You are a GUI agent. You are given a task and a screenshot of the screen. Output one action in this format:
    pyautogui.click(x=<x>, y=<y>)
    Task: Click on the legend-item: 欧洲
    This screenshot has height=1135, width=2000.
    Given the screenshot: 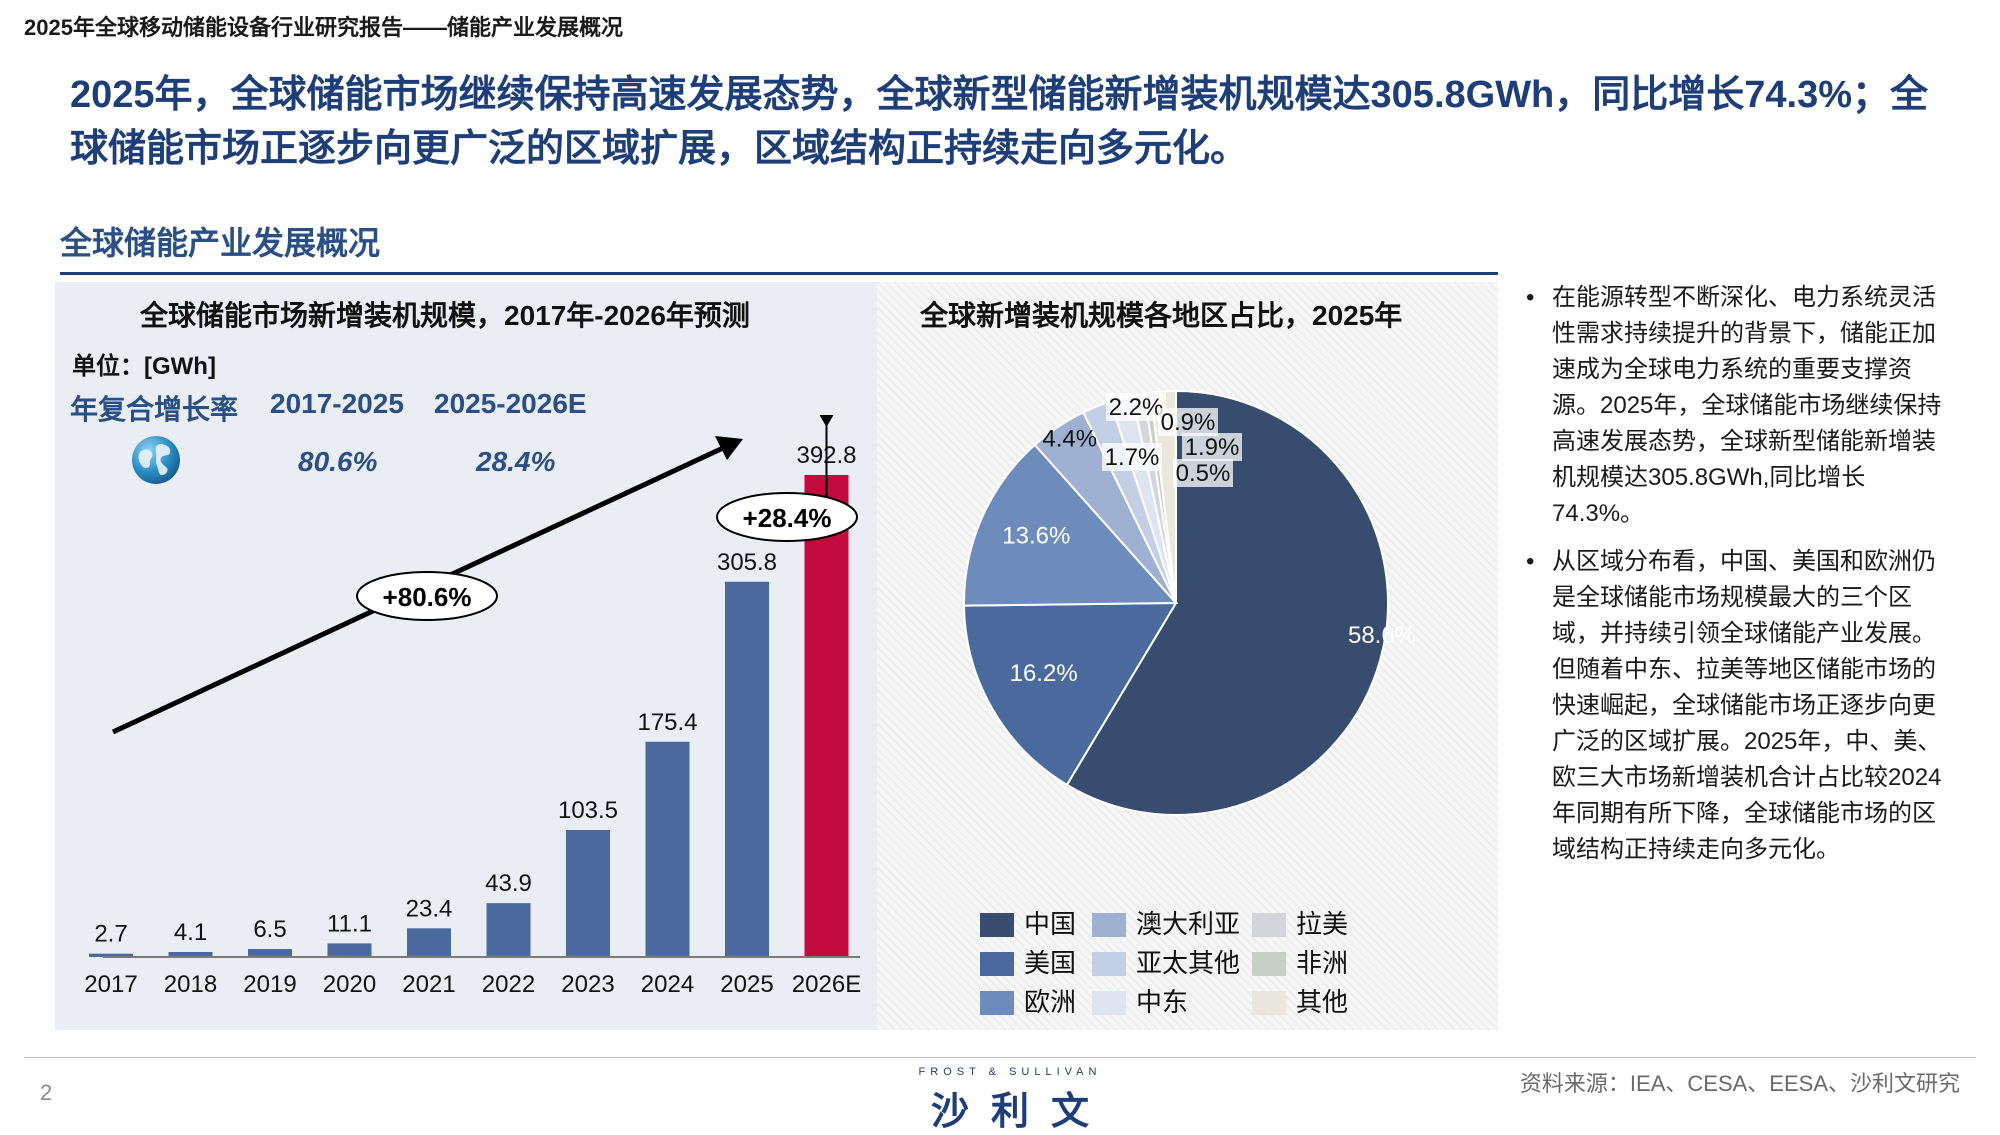 What is the action you would take?
    pyautogui.click(x=1028, y=1000)
    